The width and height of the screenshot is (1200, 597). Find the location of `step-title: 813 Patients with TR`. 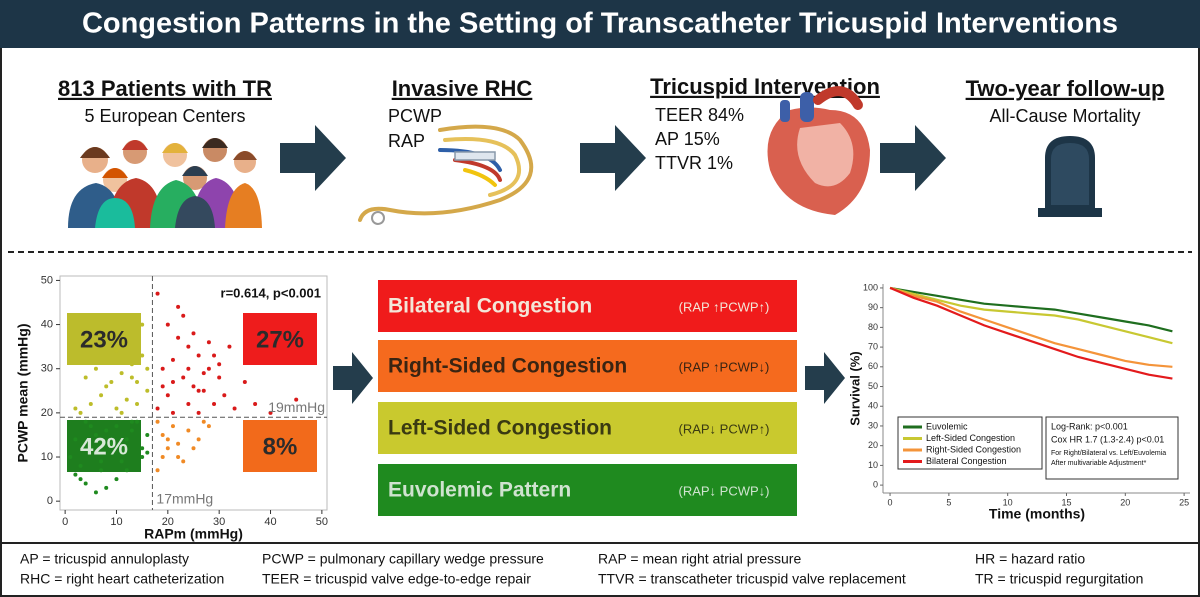

step-title: 813 Patients with TR is located at coordinates (165, 88).